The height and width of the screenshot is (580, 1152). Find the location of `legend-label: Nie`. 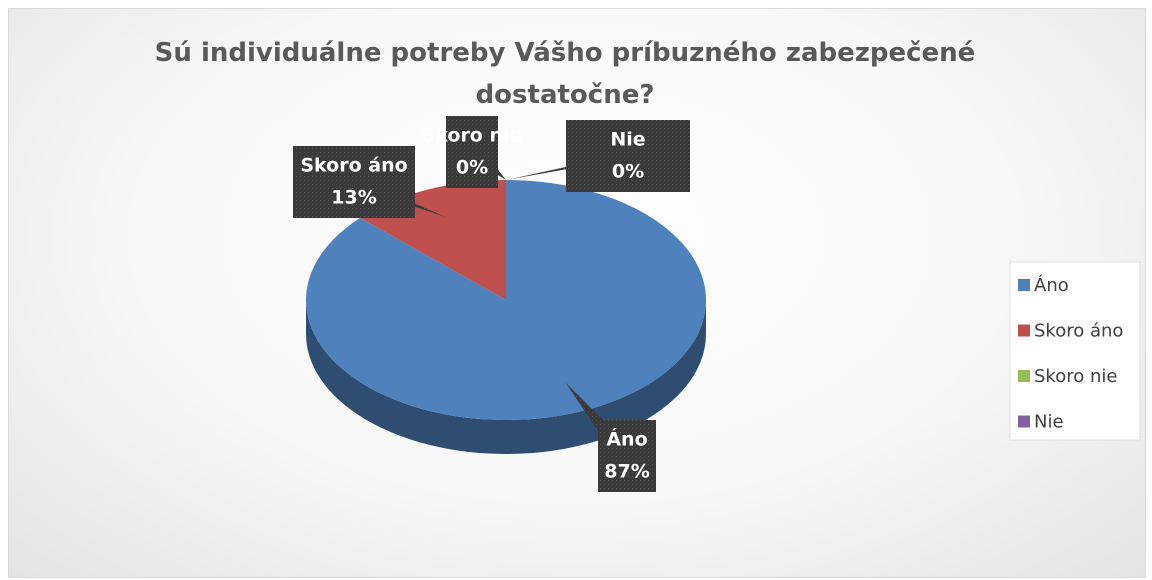

legend-label: Nie is located at coordinates (1049, 422).